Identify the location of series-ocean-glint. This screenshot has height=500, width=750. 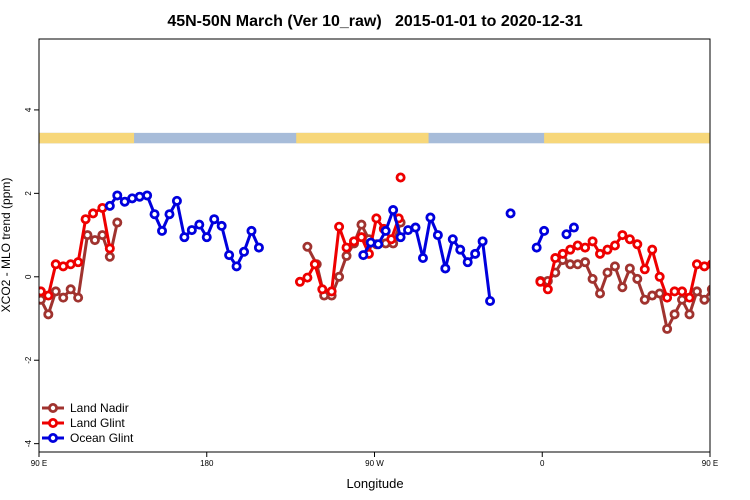
(341, 248).